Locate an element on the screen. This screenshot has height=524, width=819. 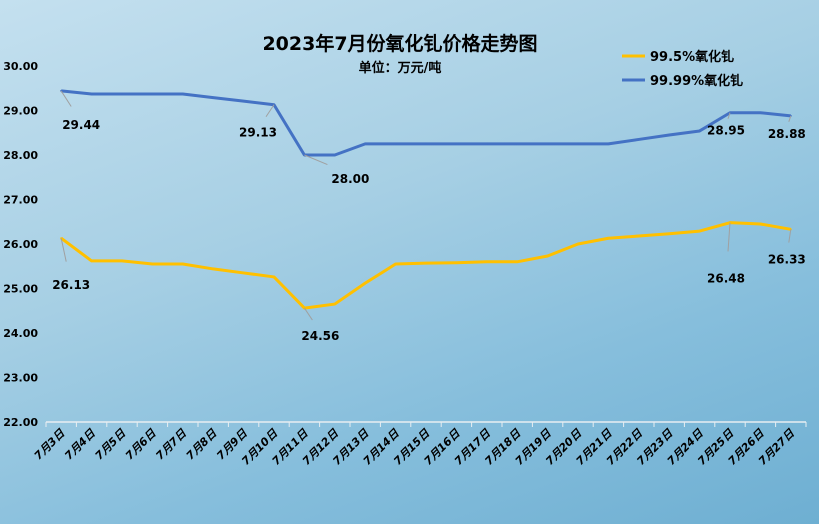
y-tick-label: 24.00 is located at coordinates (20, 333).